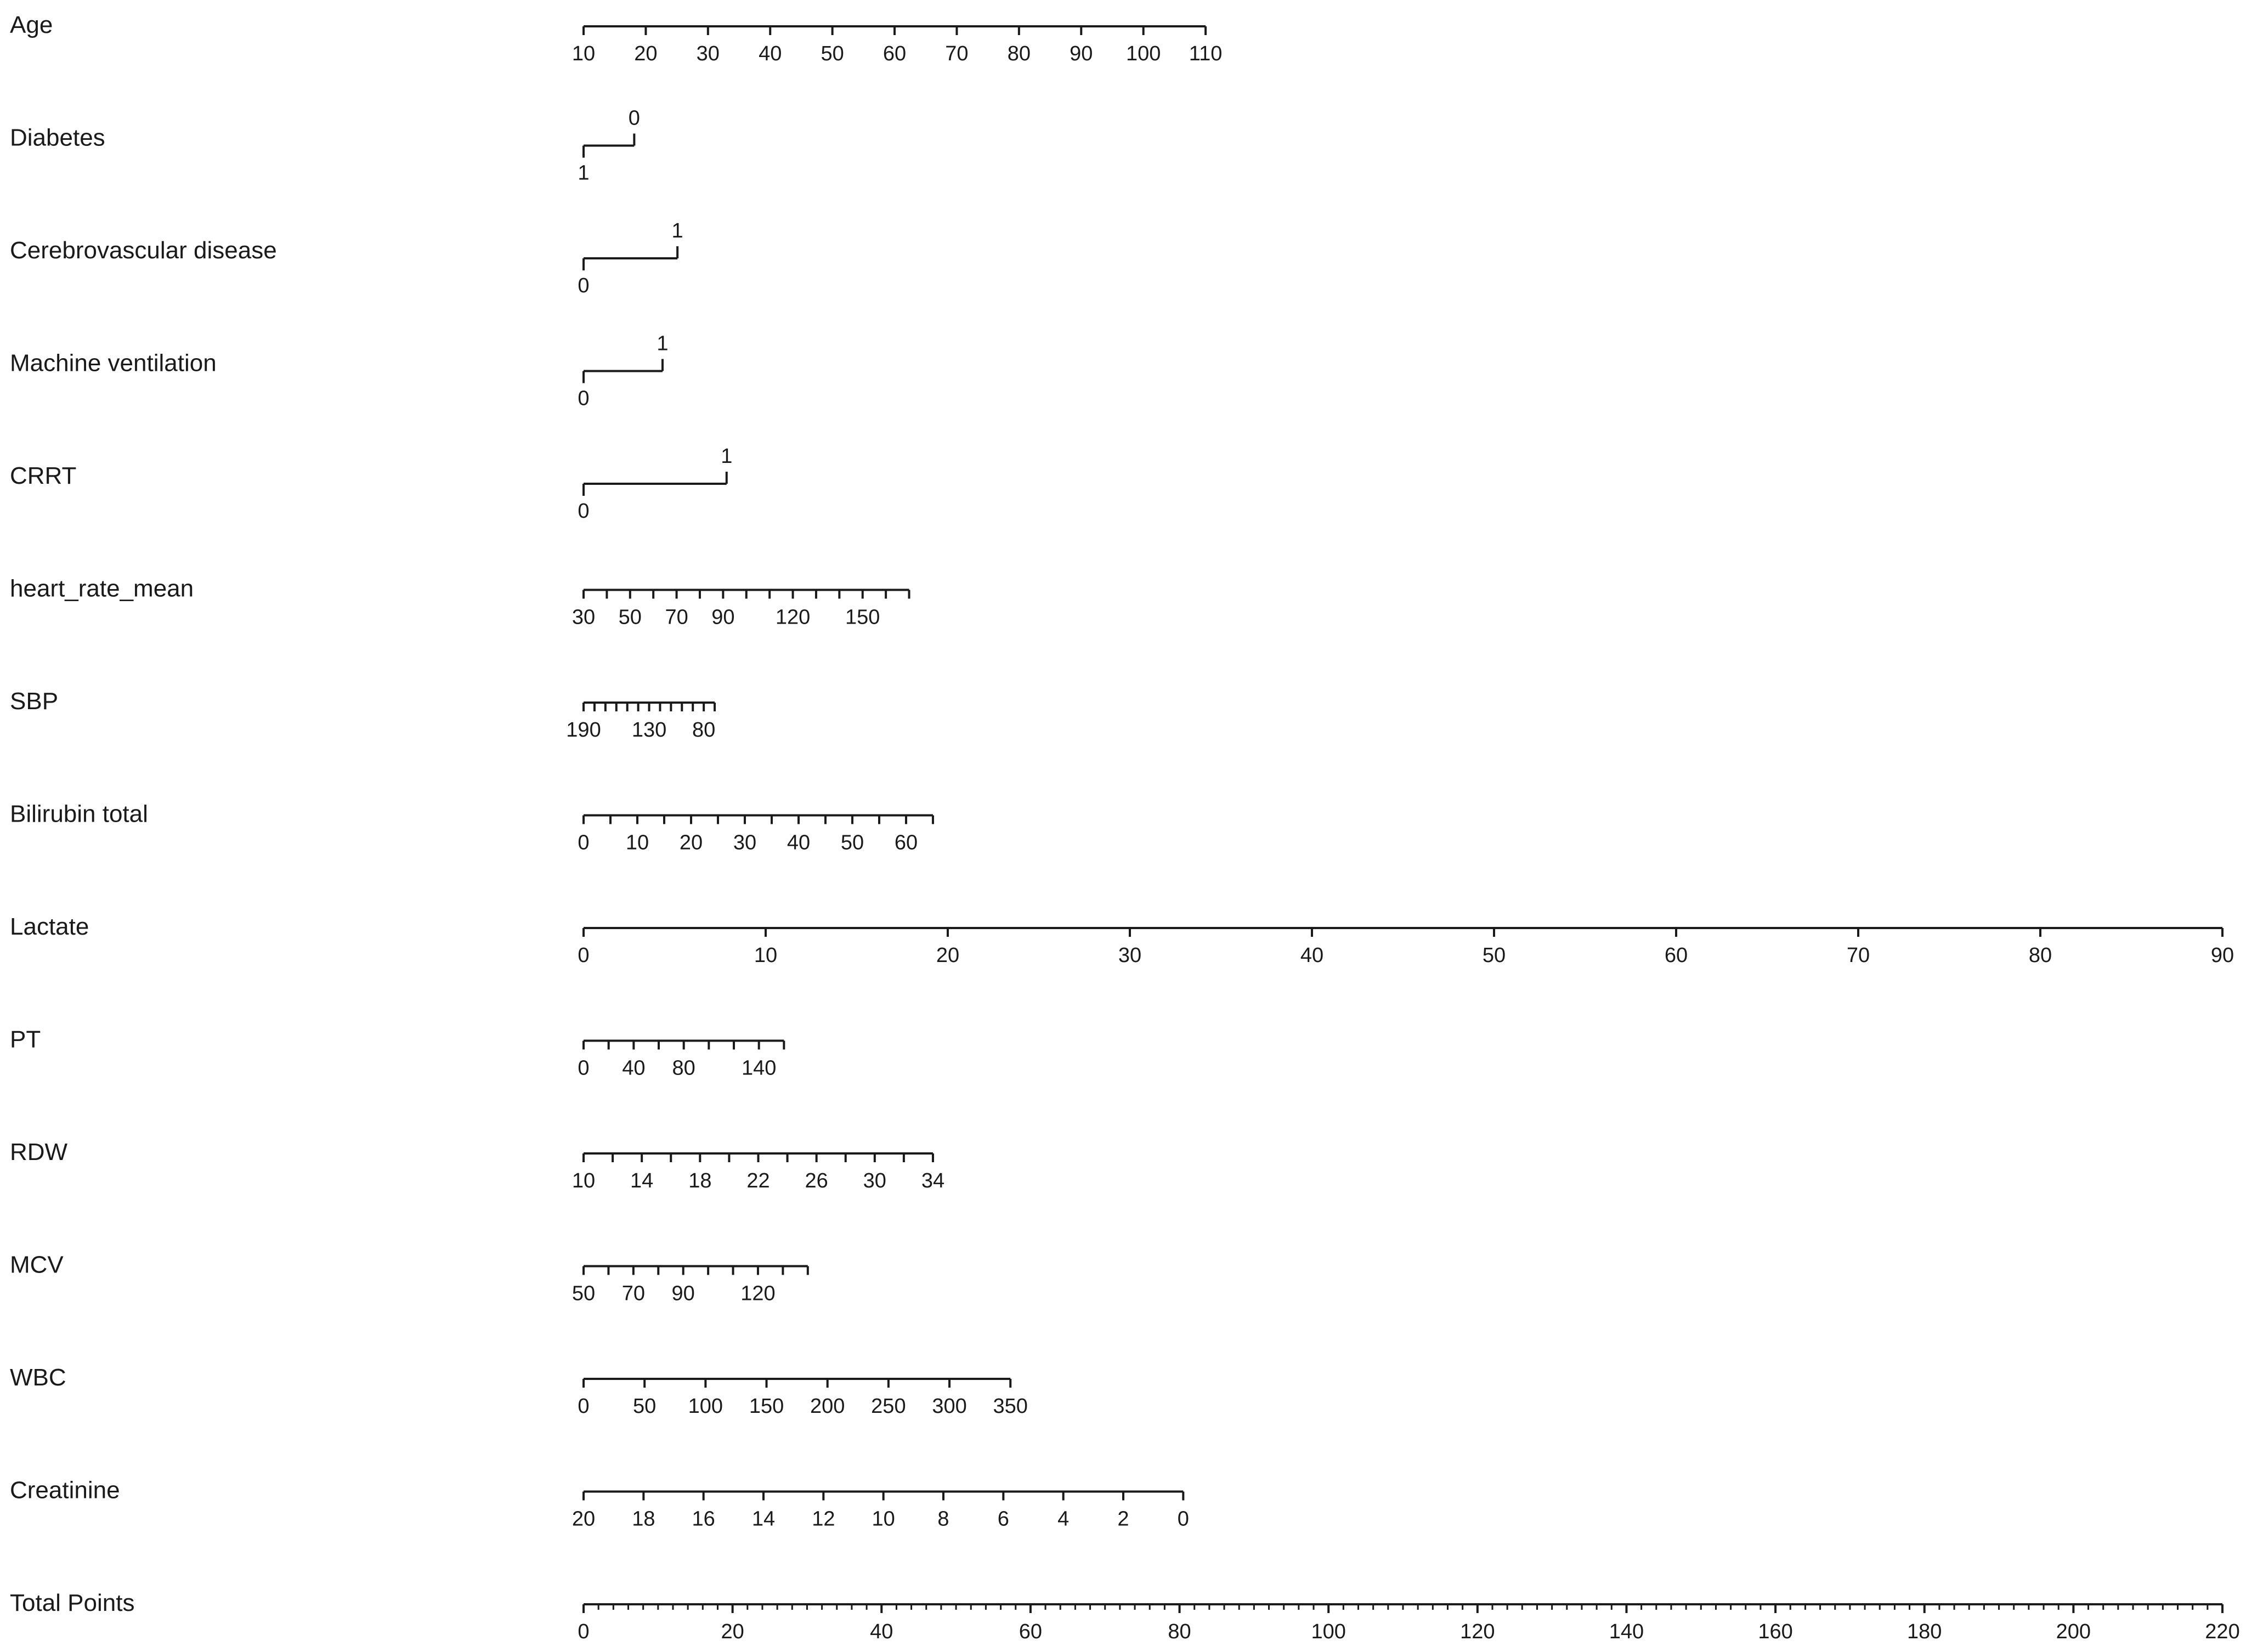 Image resolution: width=2246 pixels, height=1652 pixels. What do you see at coordinates (708, 53) in the screenshot?
I see `row-age-tick-label-30: 30` at bounding box center [708, 53].